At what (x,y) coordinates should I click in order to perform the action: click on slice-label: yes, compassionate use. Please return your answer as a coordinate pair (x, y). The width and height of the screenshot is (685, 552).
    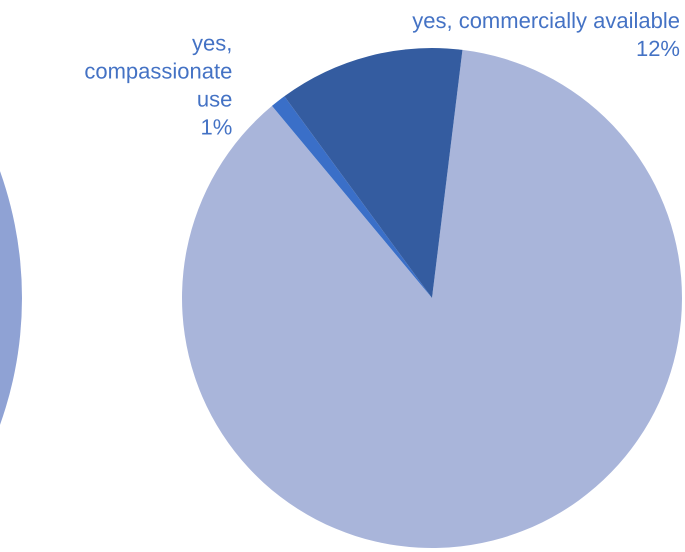
    Looking at the image, I should click on (158, 71).